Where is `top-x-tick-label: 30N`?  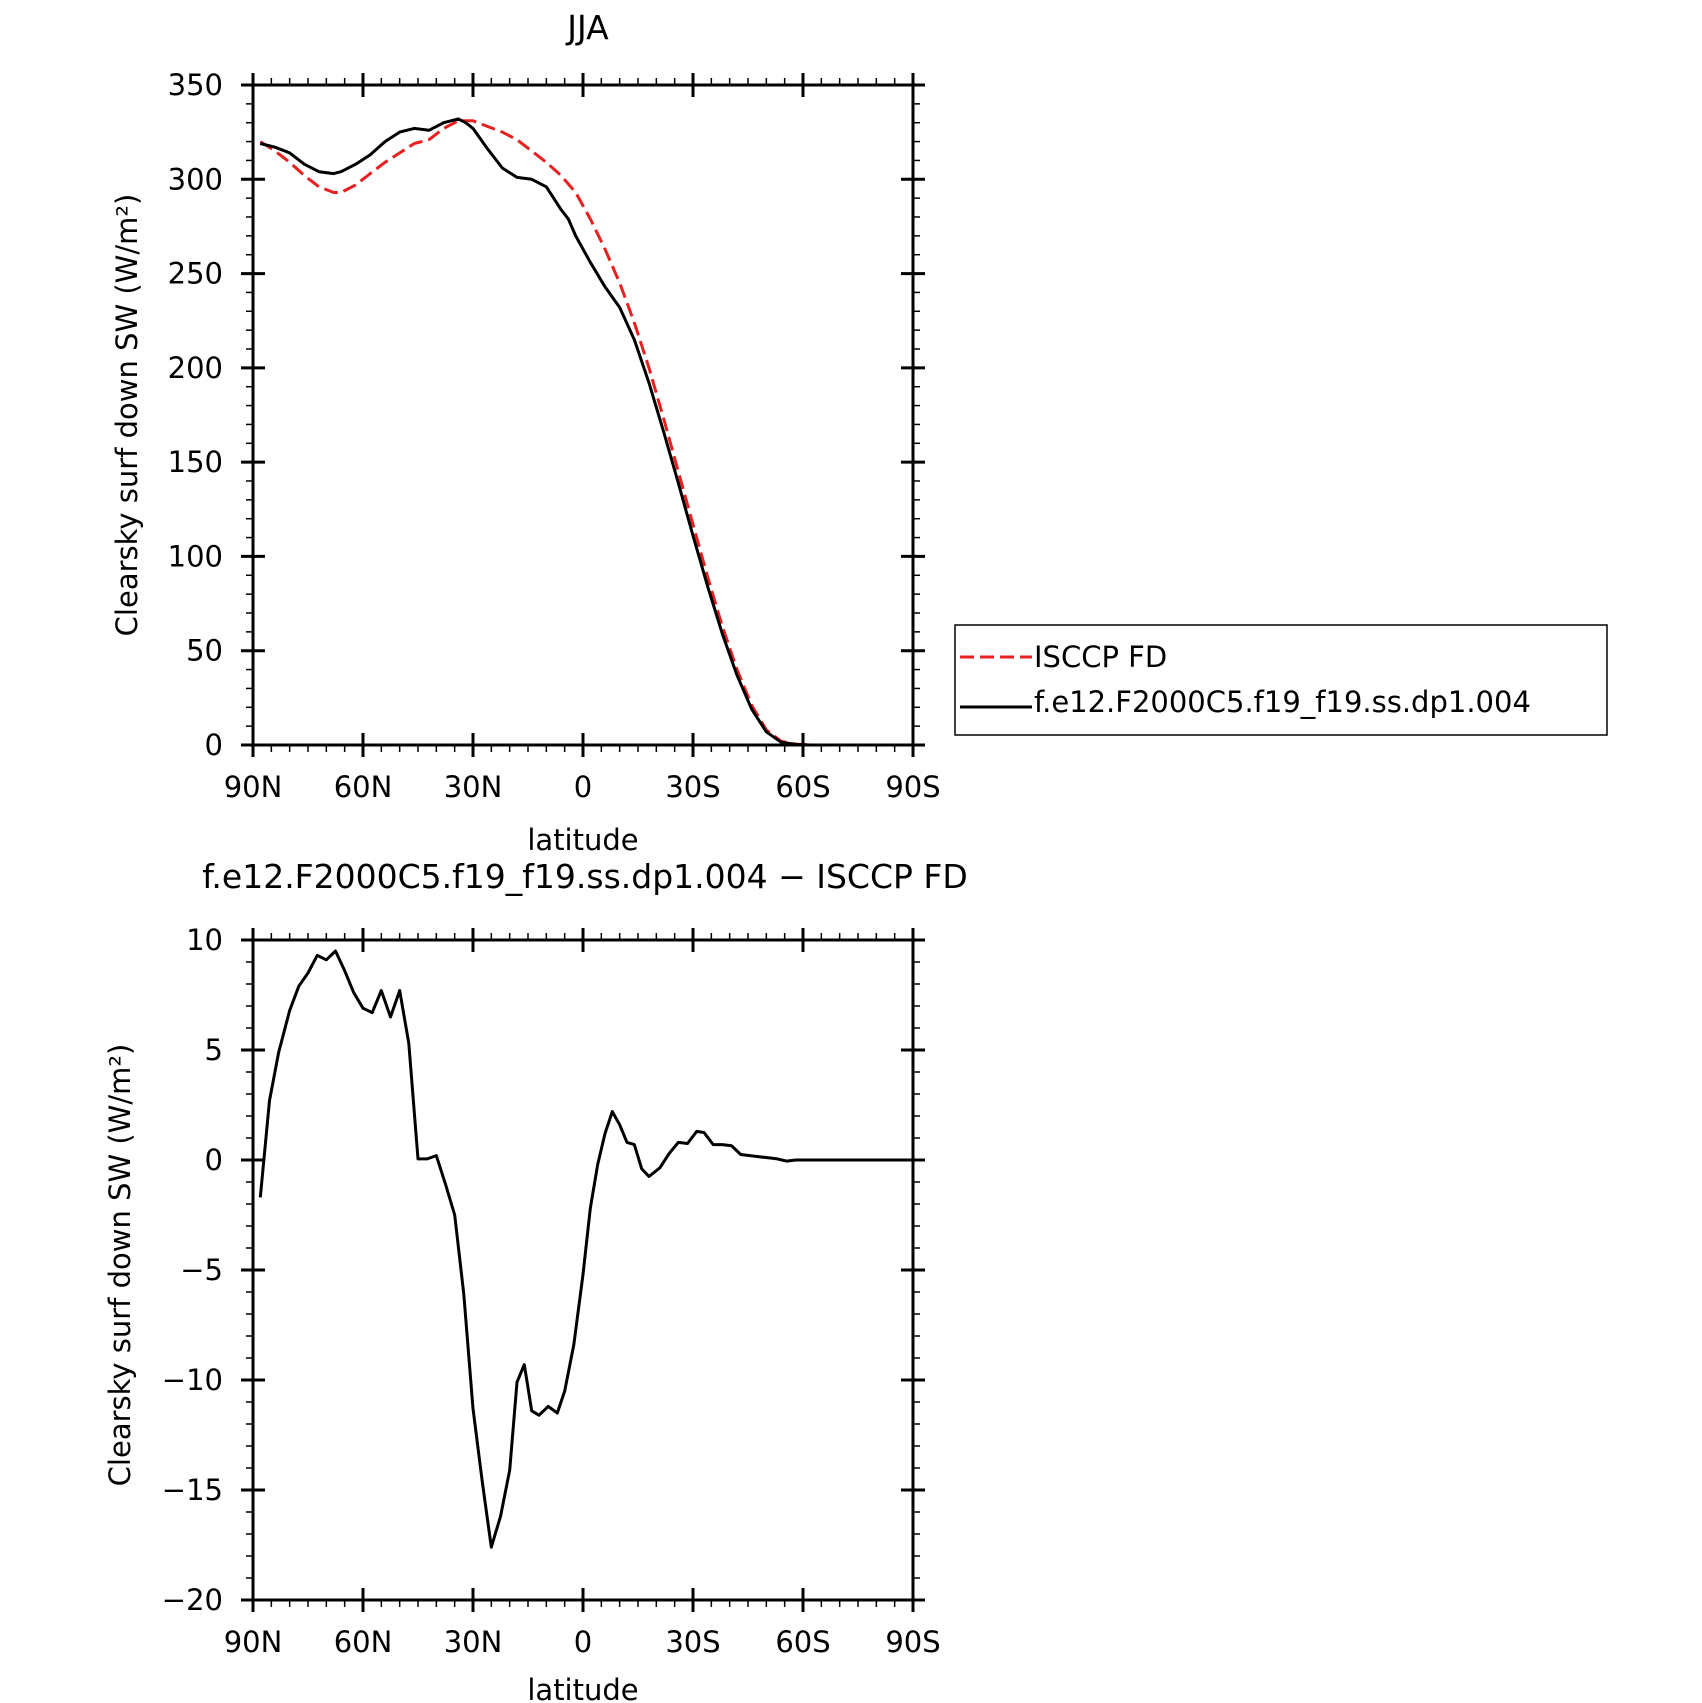
top-x-tick-label: 30N is located at coordinates (473, 787).